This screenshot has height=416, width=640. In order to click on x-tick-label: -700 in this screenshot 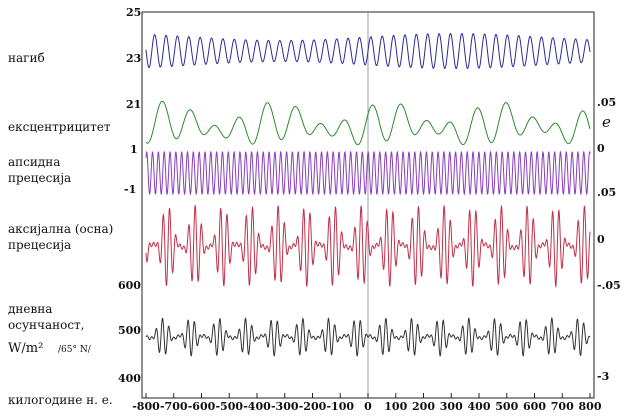, I will do `click(174, 406)`.